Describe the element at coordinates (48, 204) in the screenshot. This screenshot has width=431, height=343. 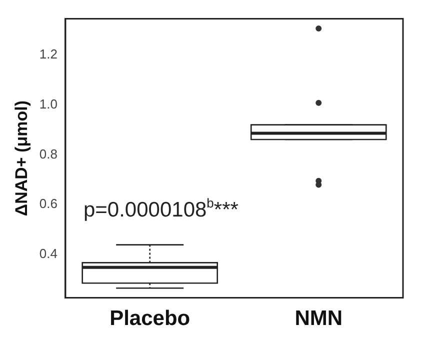
I see `y-tick-label: 0.6` at that location.